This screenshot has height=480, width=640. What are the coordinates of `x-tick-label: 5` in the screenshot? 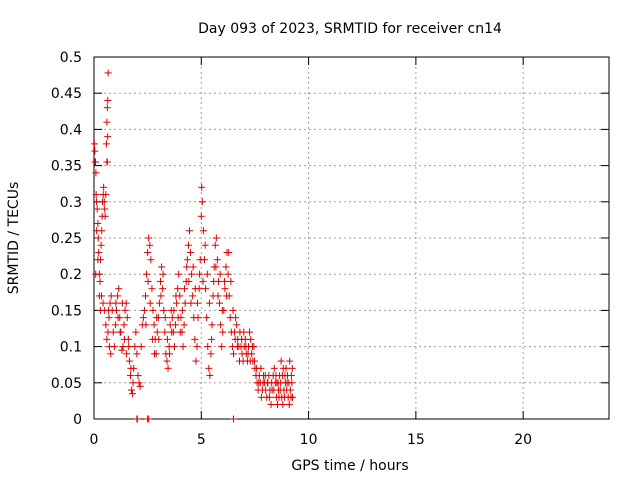 It's located at (201, 440).